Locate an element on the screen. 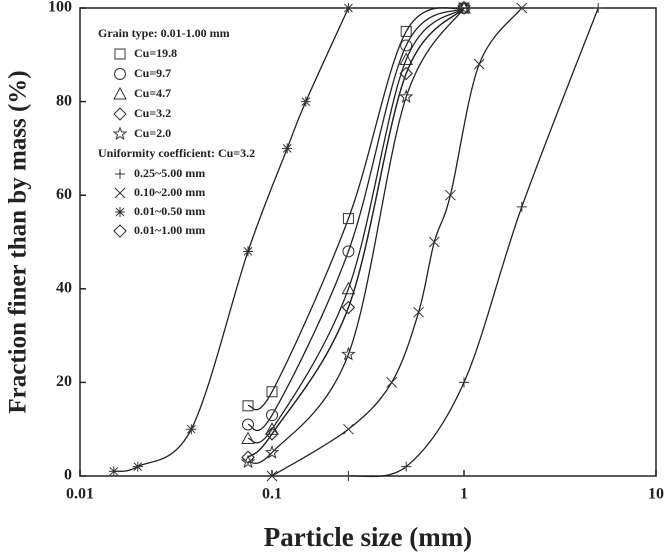  x-tick-label: 1 is located at coordinates (464, 494).